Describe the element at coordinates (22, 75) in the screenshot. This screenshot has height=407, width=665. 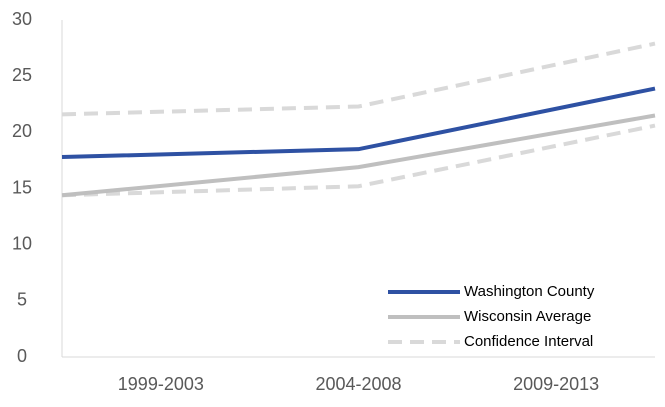
I see `y-tick-label: 25` at that location.